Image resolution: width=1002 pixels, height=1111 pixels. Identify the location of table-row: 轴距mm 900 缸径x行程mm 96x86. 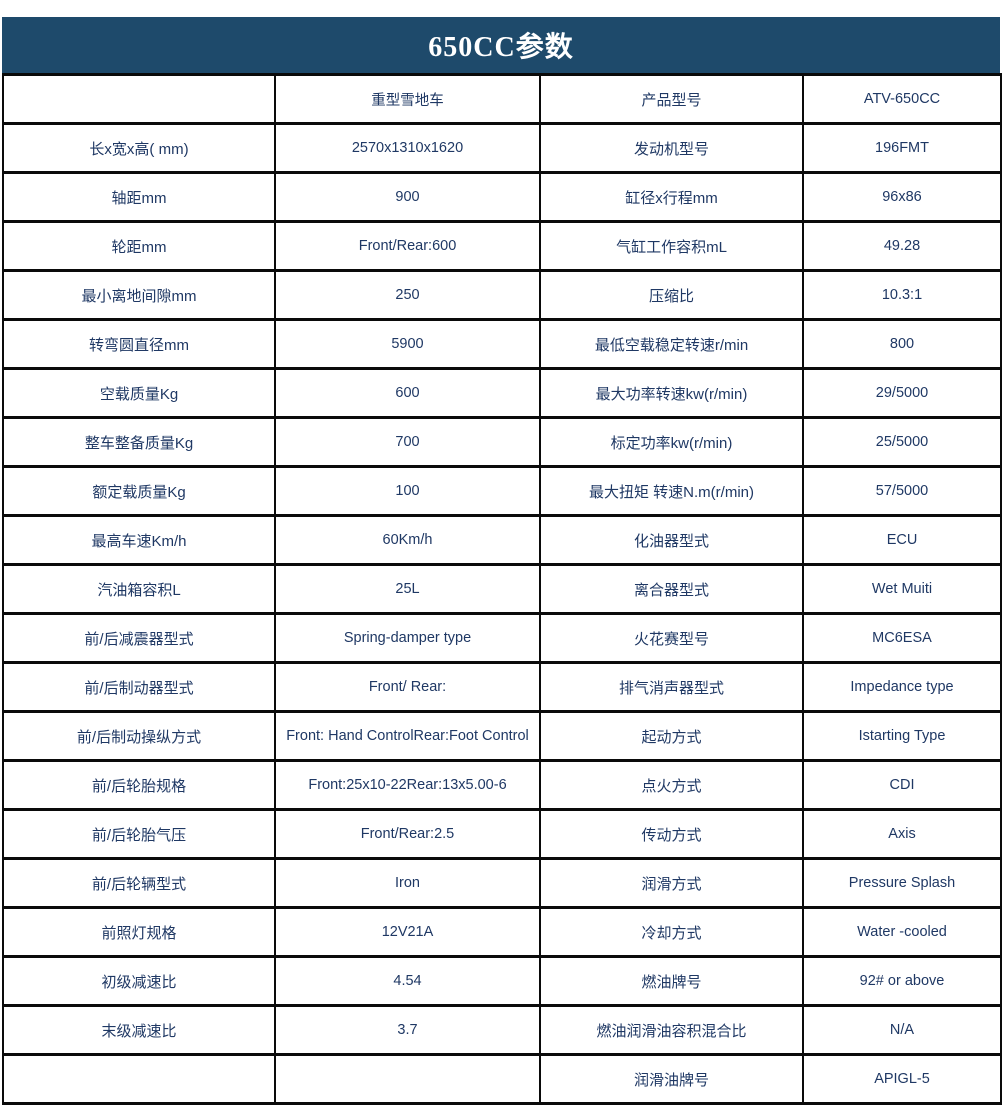
(502, 197).